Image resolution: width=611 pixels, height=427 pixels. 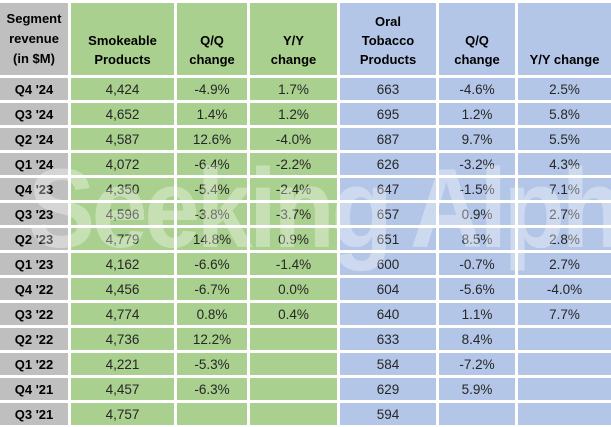 I want to click on cell-smokeable-revenue: 4,456, so click(x=122, y=289).